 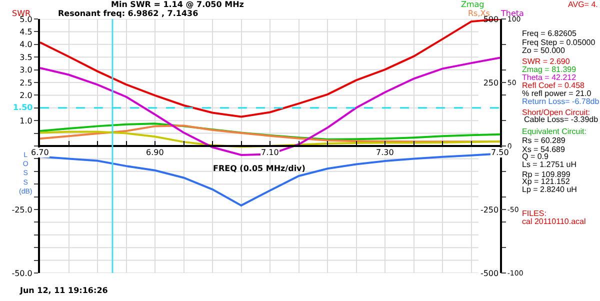 I want to click on y-tick-label: 3.5, so click(x=26, y=57).